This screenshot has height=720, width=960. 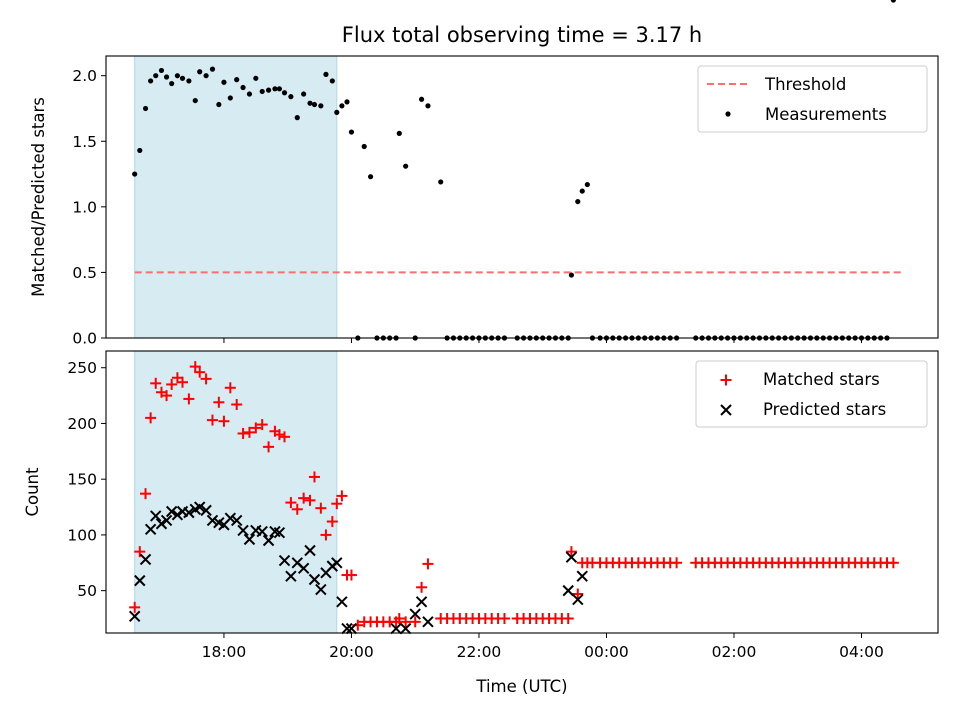 I want to click on y-tick-label: 50, so click(x=87, y=591).